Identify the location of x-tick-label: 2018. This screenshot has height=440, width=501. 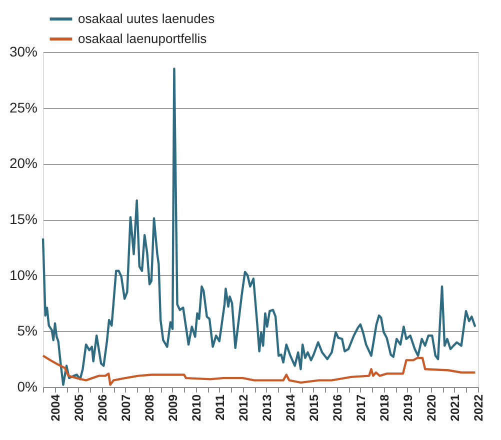
(384, 408).